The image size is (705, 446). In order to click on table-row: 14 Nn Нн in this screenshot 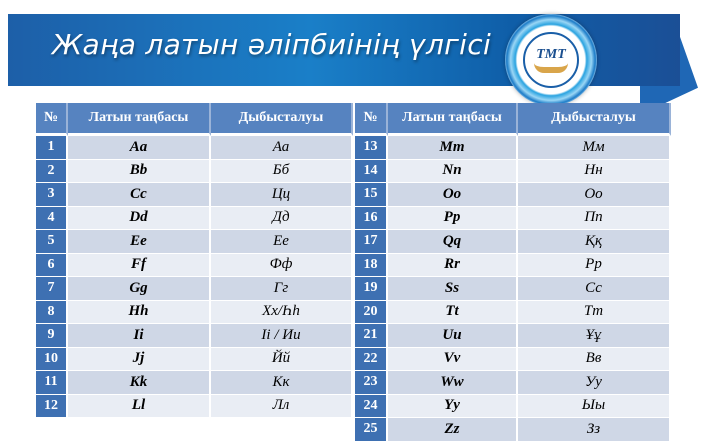, I will do `click(513, 171)`.